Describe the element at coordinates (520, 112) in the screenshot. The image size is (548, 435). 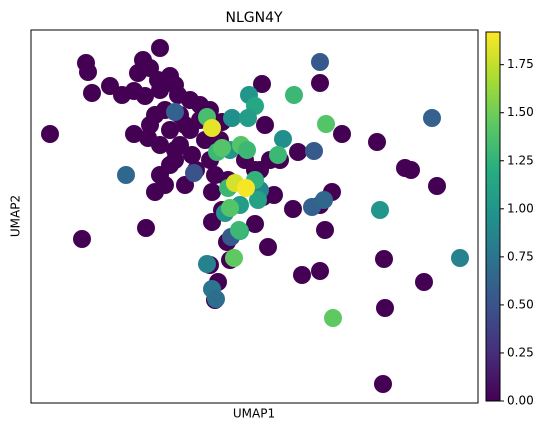
I see `colorbar-tick-label: 1.50` at that location.